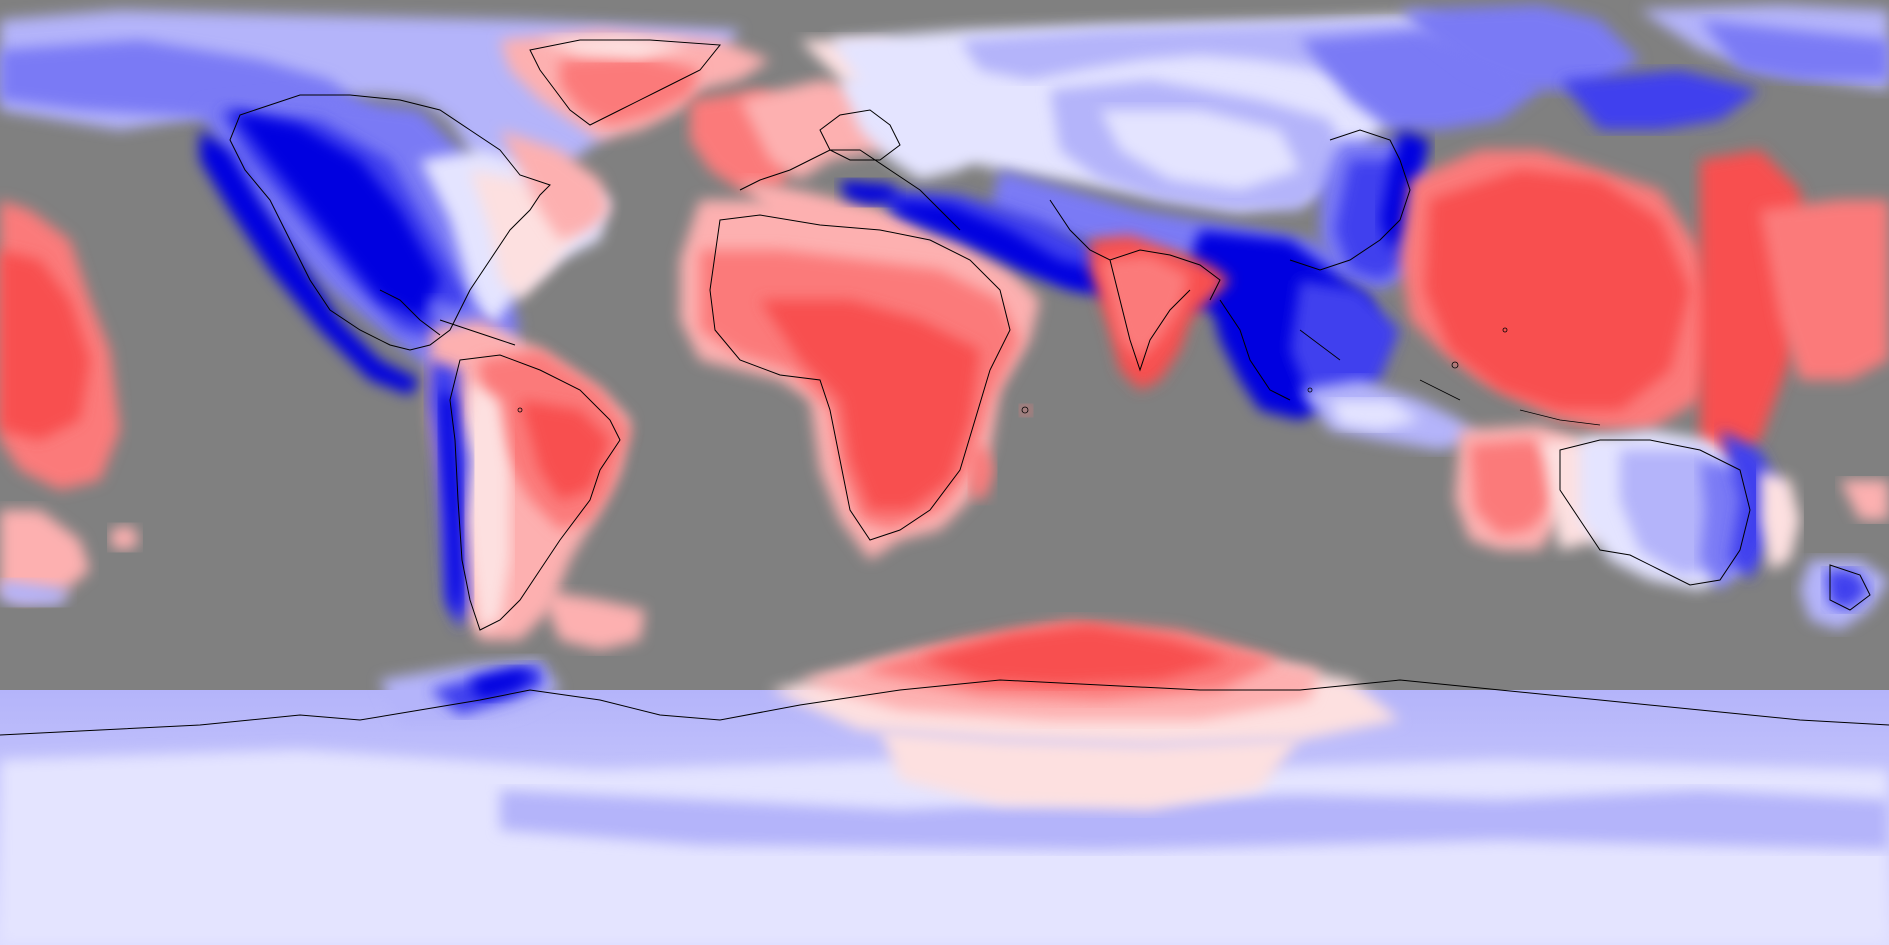  I want to click on region-south-america, so click(536, 485).